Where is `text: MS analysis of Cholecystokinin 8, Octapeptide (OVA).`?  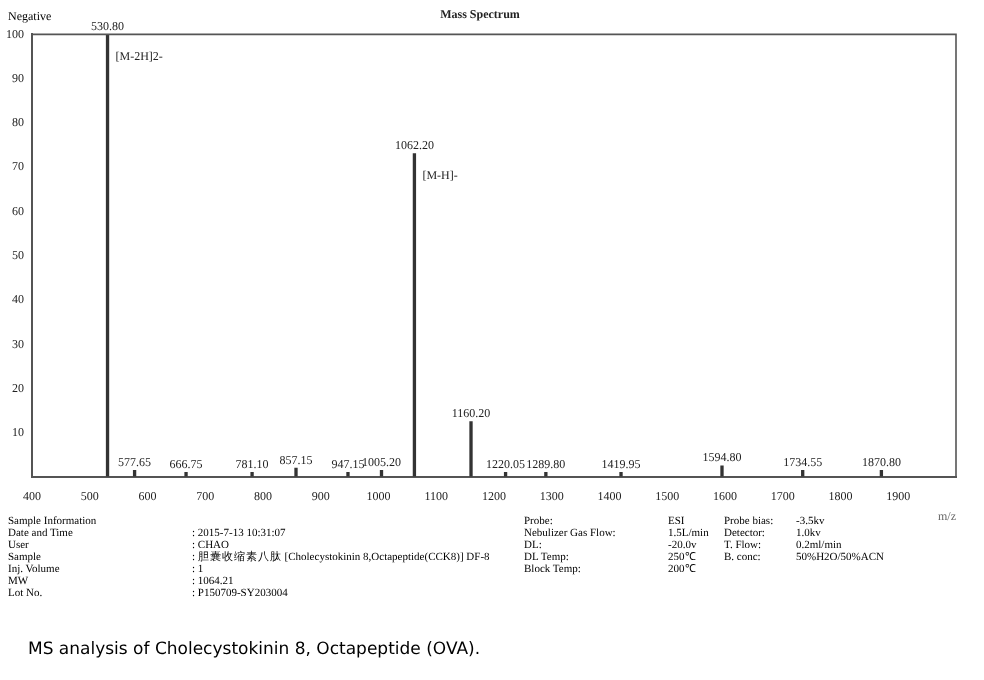 text: MS analysis of Cholecystokinin 8, Octapeptide (OVA). is located at coordinates (254, 650).